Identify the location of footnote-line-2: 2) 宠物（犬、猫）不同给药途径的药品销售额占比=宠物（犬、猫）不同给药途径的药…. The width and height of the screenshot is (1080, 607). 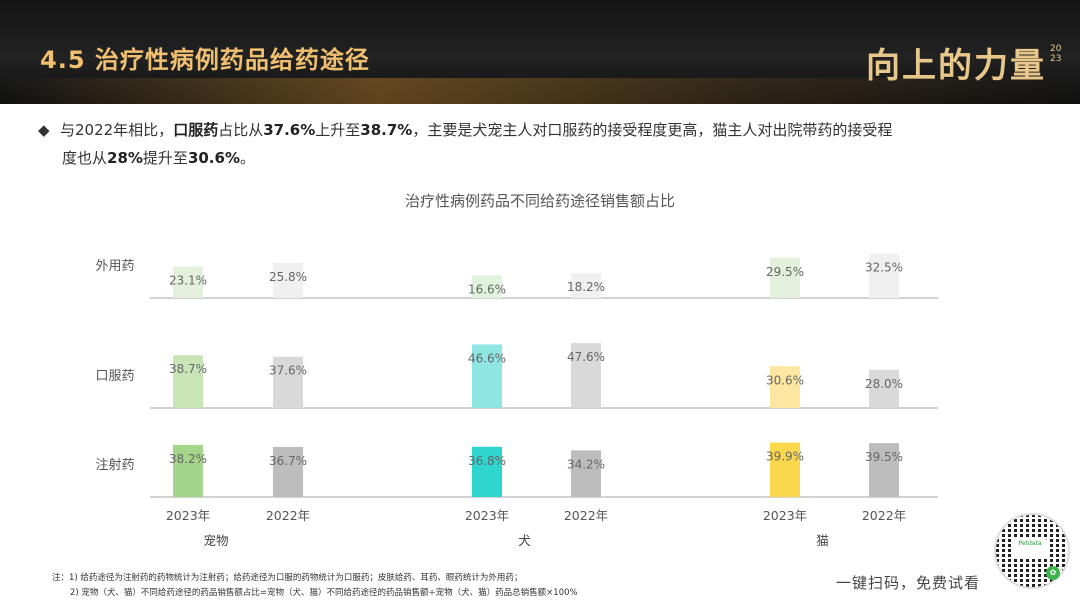
(324, 593).